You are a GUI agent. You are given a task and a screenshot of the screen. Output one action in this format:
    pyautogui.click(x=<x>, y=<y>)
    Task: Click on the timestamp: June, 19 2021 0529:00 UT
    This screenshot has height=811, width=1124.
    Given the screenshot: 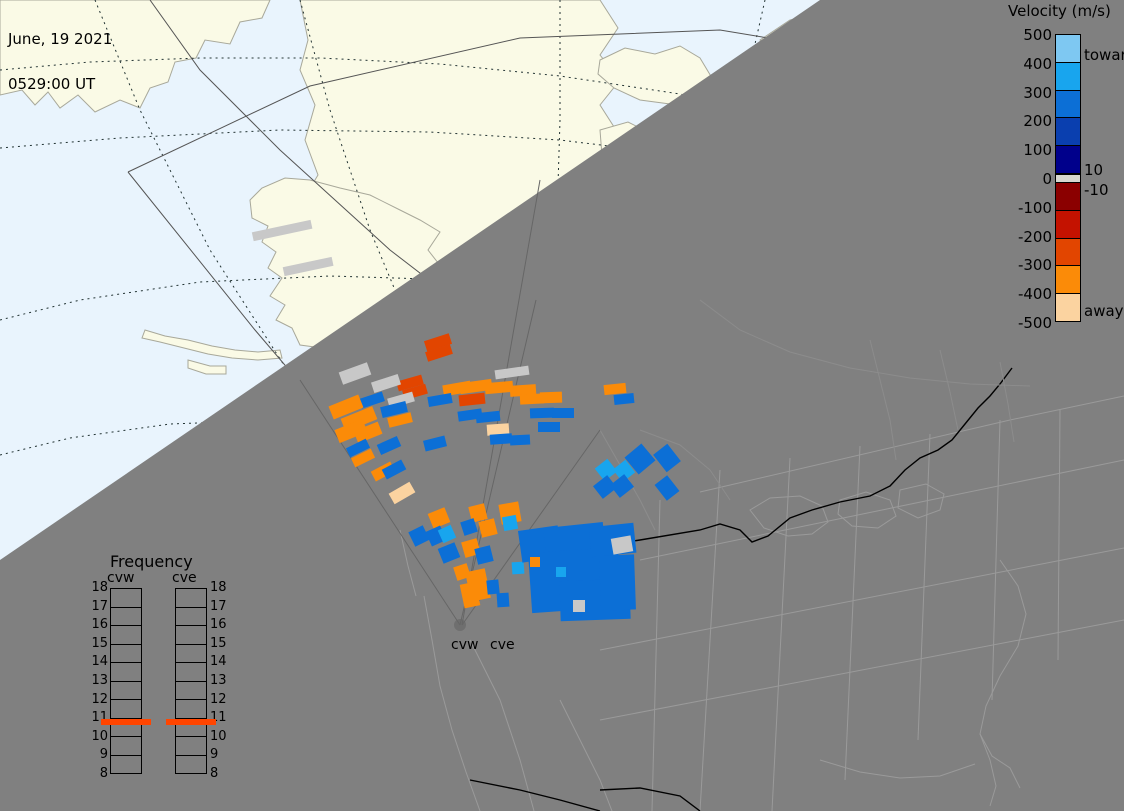 What is the action you would take?
    pyautogui.click(x=60, y=62)
    